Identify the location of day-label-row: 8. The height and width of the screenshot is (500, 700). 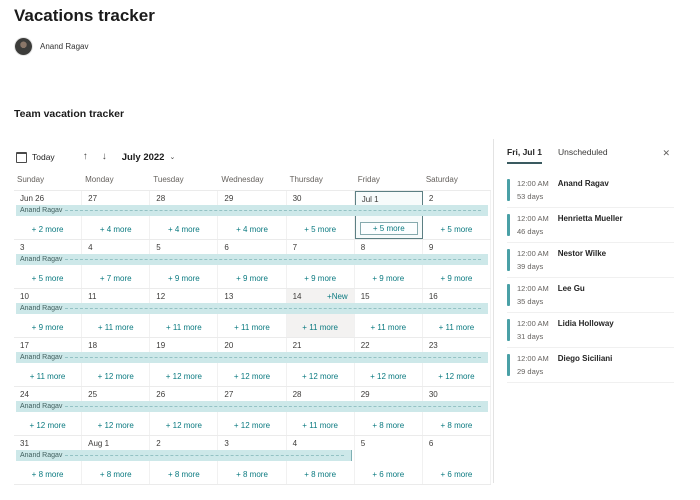
(388, 247).